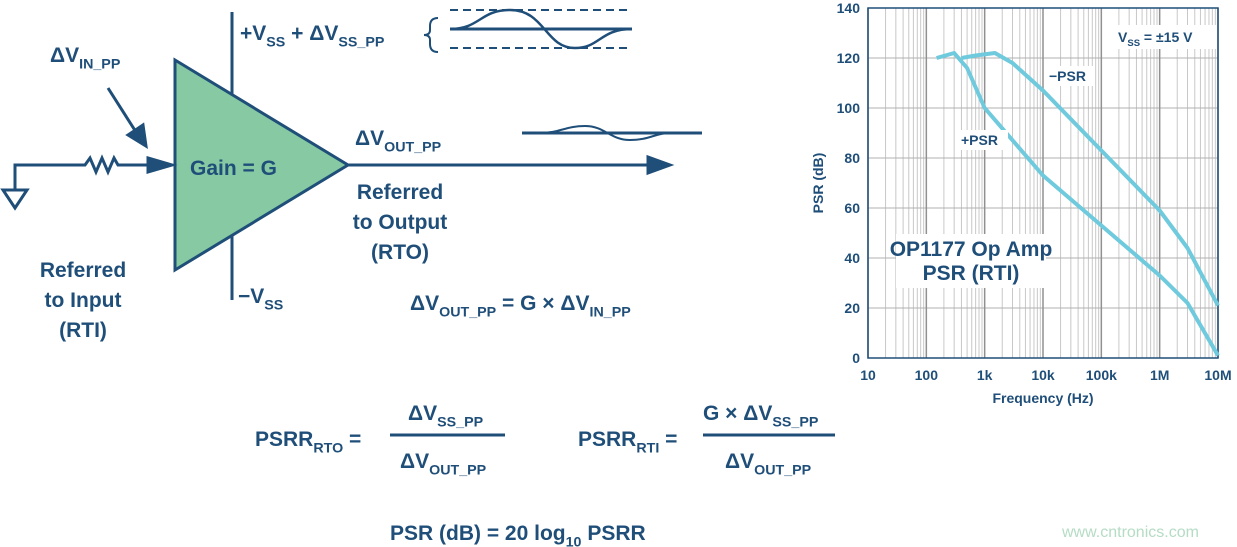 The image size is (1237, 547). I want to click on rich-text: ΔVSS_PP, so click(446, 416).